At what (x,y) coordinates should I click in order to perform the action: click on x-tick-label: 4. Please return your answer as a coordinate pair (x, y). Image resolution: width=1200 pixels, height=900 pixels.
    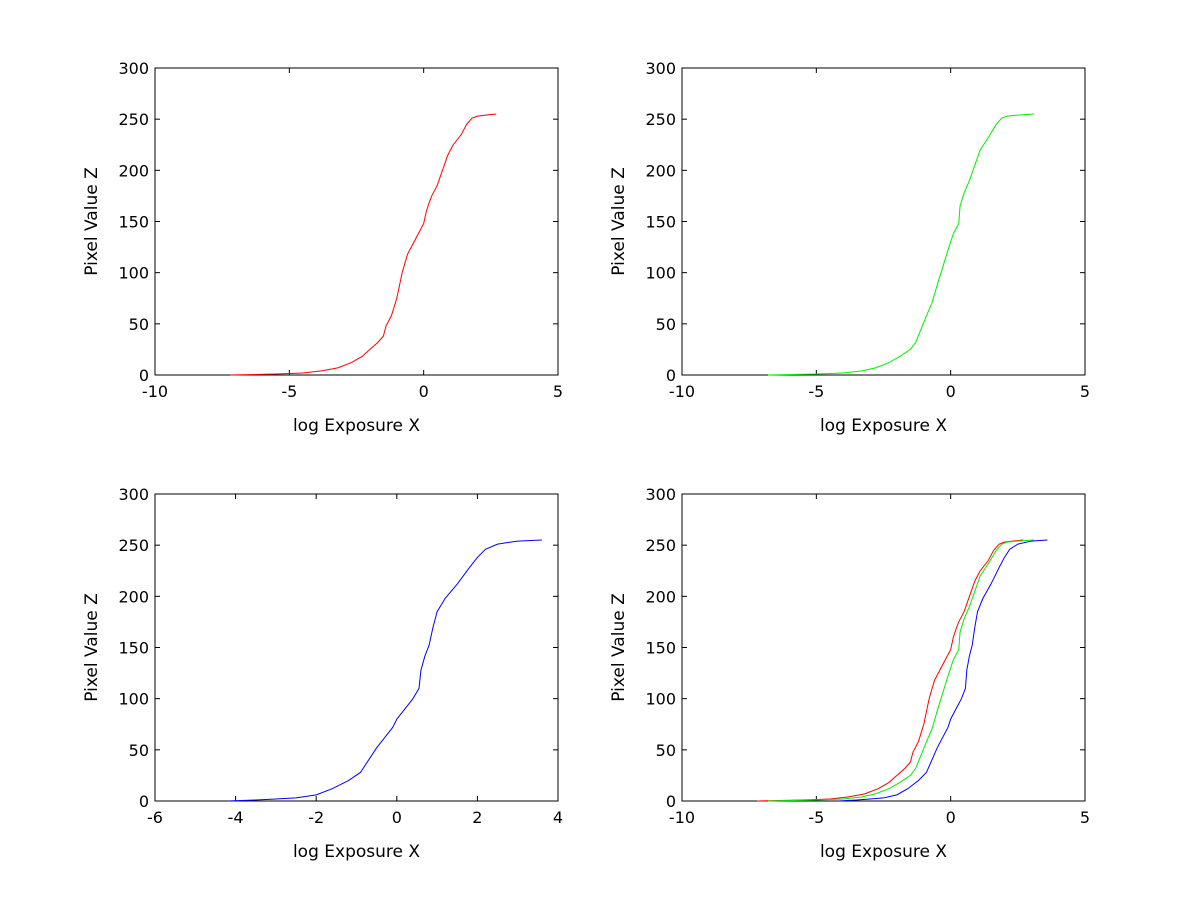
    Looking at the image, I should click on (558, 817).